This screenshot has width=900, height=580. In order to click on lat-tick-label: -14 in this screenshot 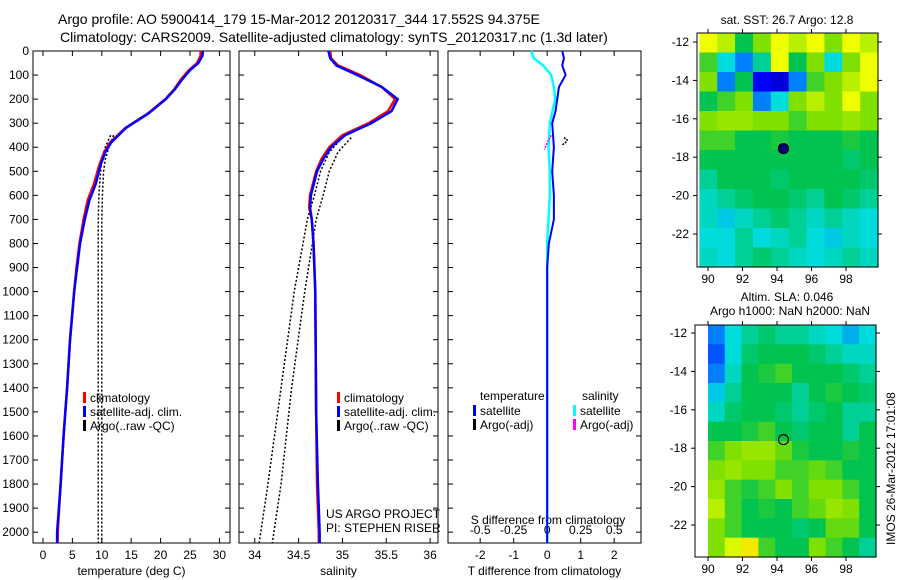, I will do `click(681, 80)`.